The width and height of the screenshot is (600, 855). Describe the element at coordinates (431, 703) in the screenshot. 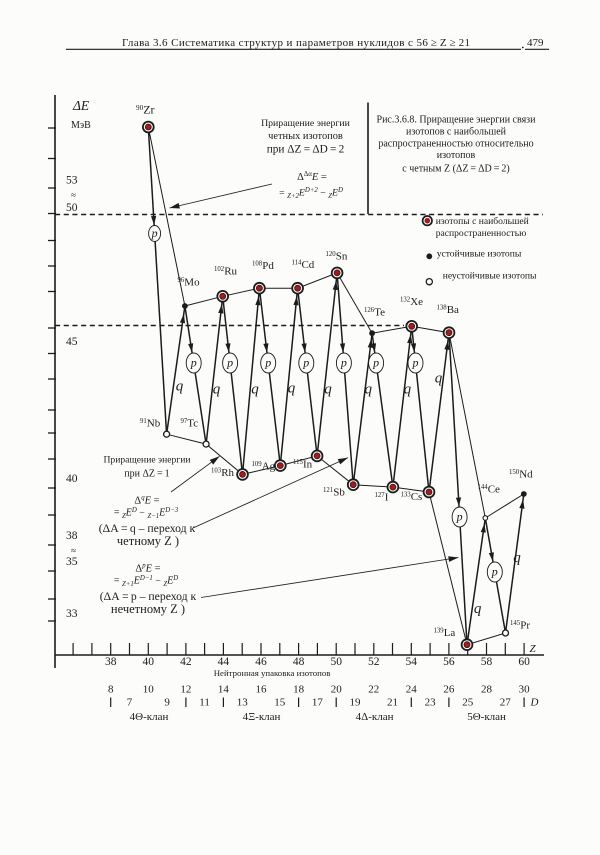

I see `svg-text: 23` at that location.